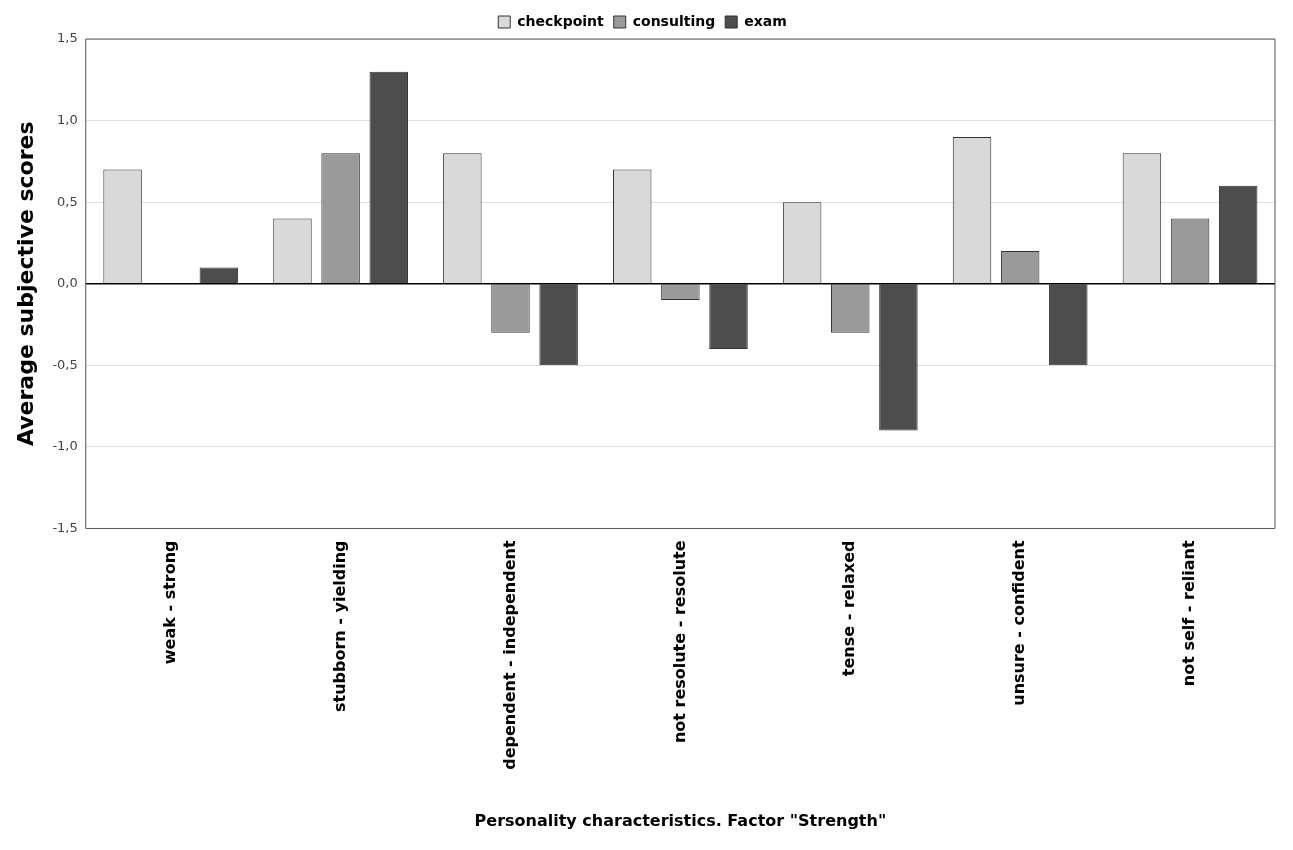 The image size is (1293, 850). Describe the element at coordinates (65, 364) in the screenshot. I see `y-tick-label: -0,5` at that location.